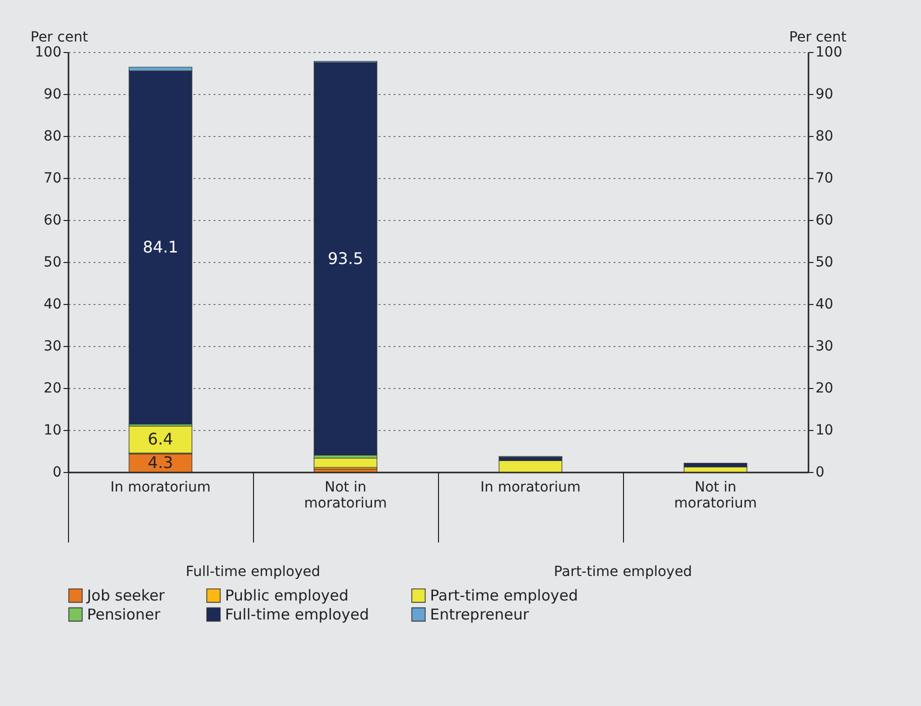 The image size is (921, 706). Describe the element at coordinates (53, 346) in the screenshot. I see `y-tick-label: 30` at that location.